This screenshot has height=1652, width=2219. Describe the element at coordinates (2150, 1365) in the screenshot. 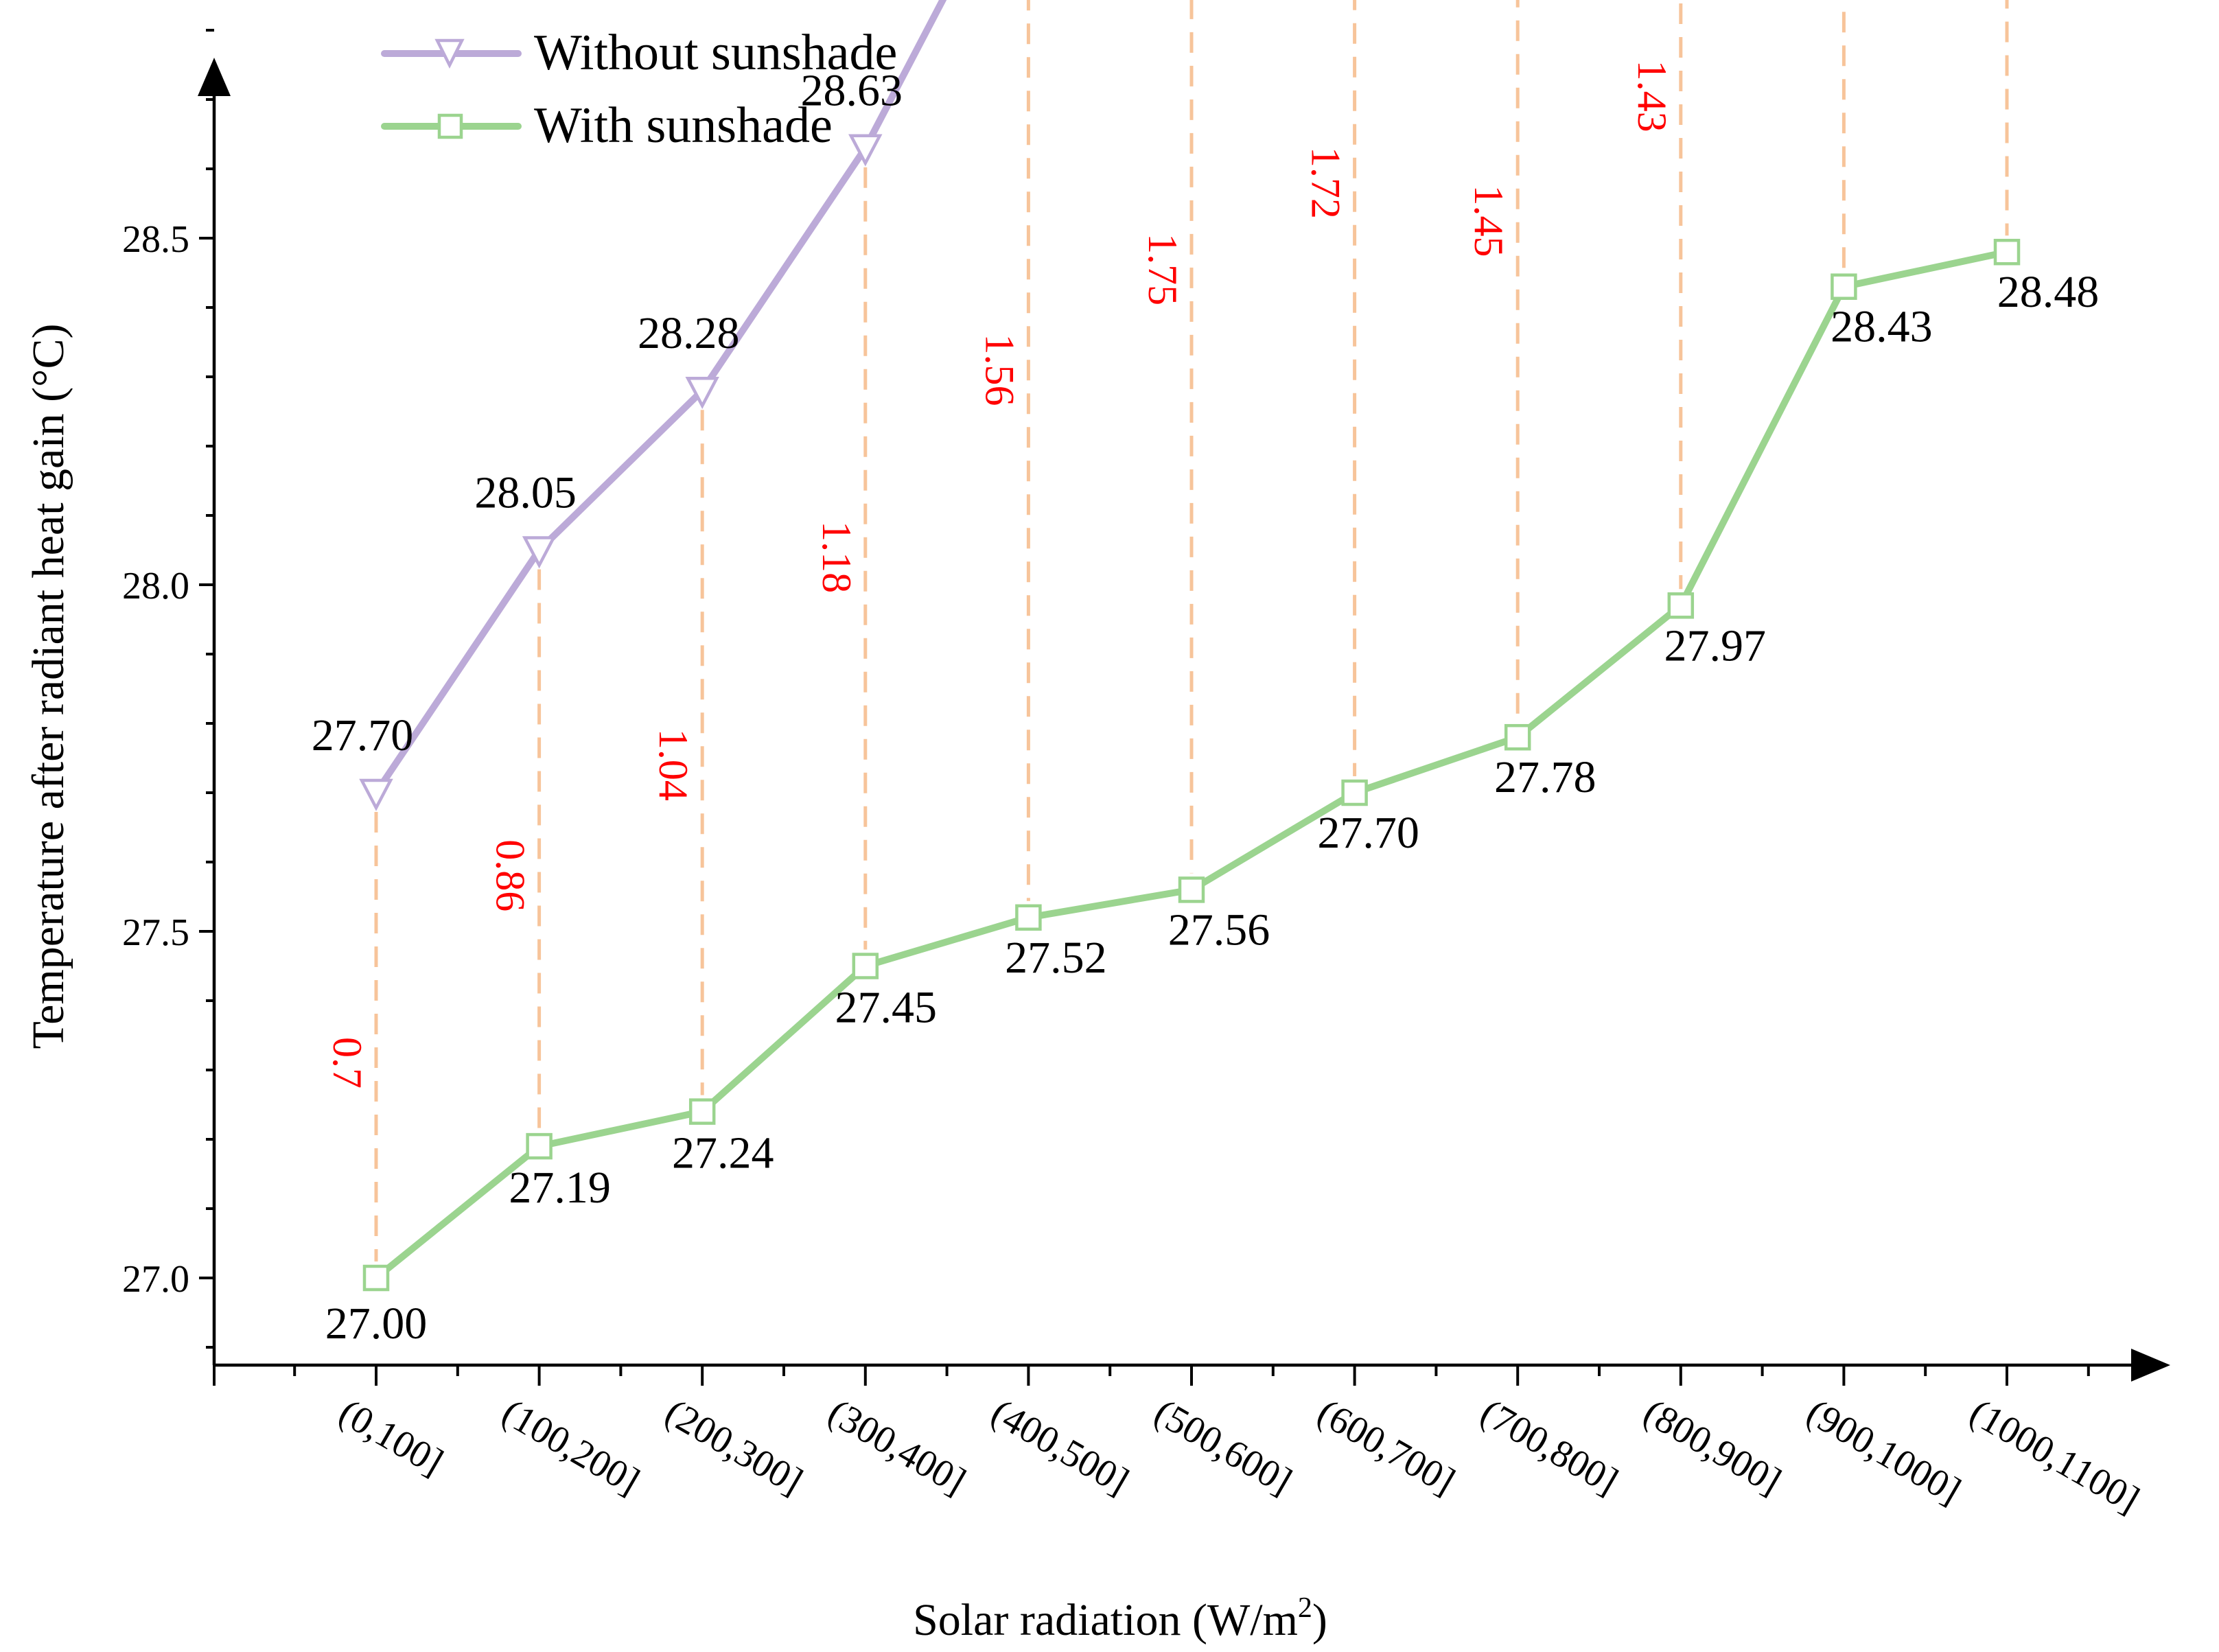

I see `x-axis-arrow-icon` at that location.